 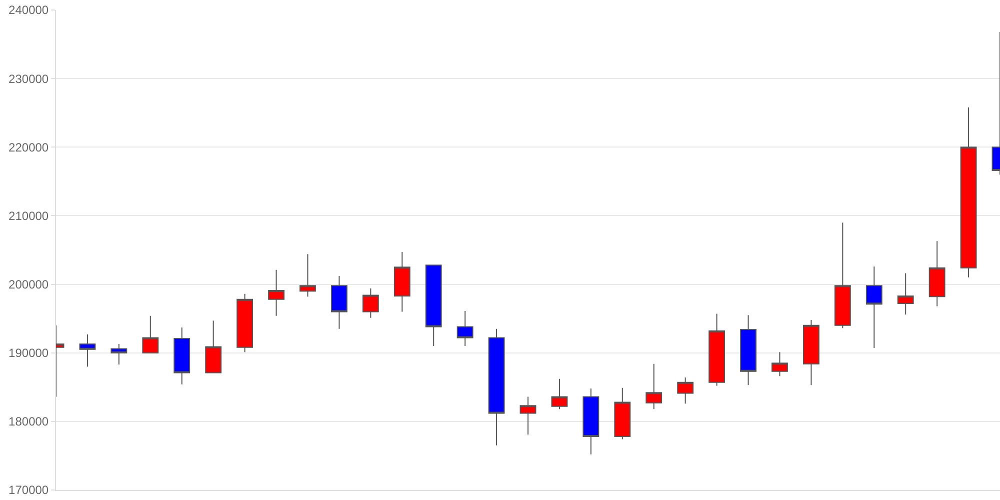 What do you see at coordinates (28, 284) in the screenshot?
I see `y-tick-label: 200000` at bounding box center [28, 284].